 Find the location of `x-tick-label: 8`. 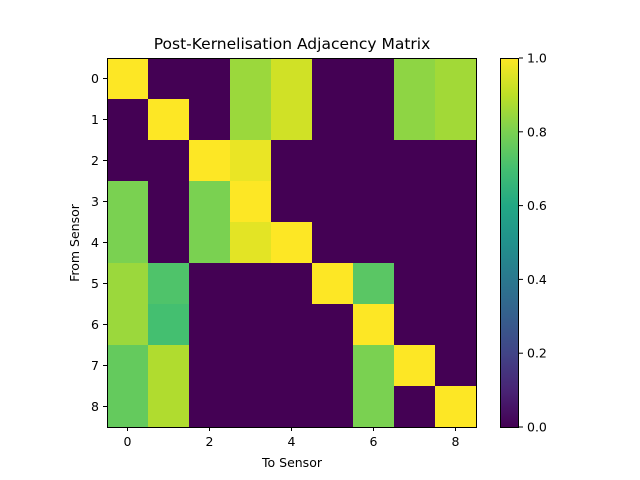

x-tick-label: 8 is located at coordinates (456, 441).